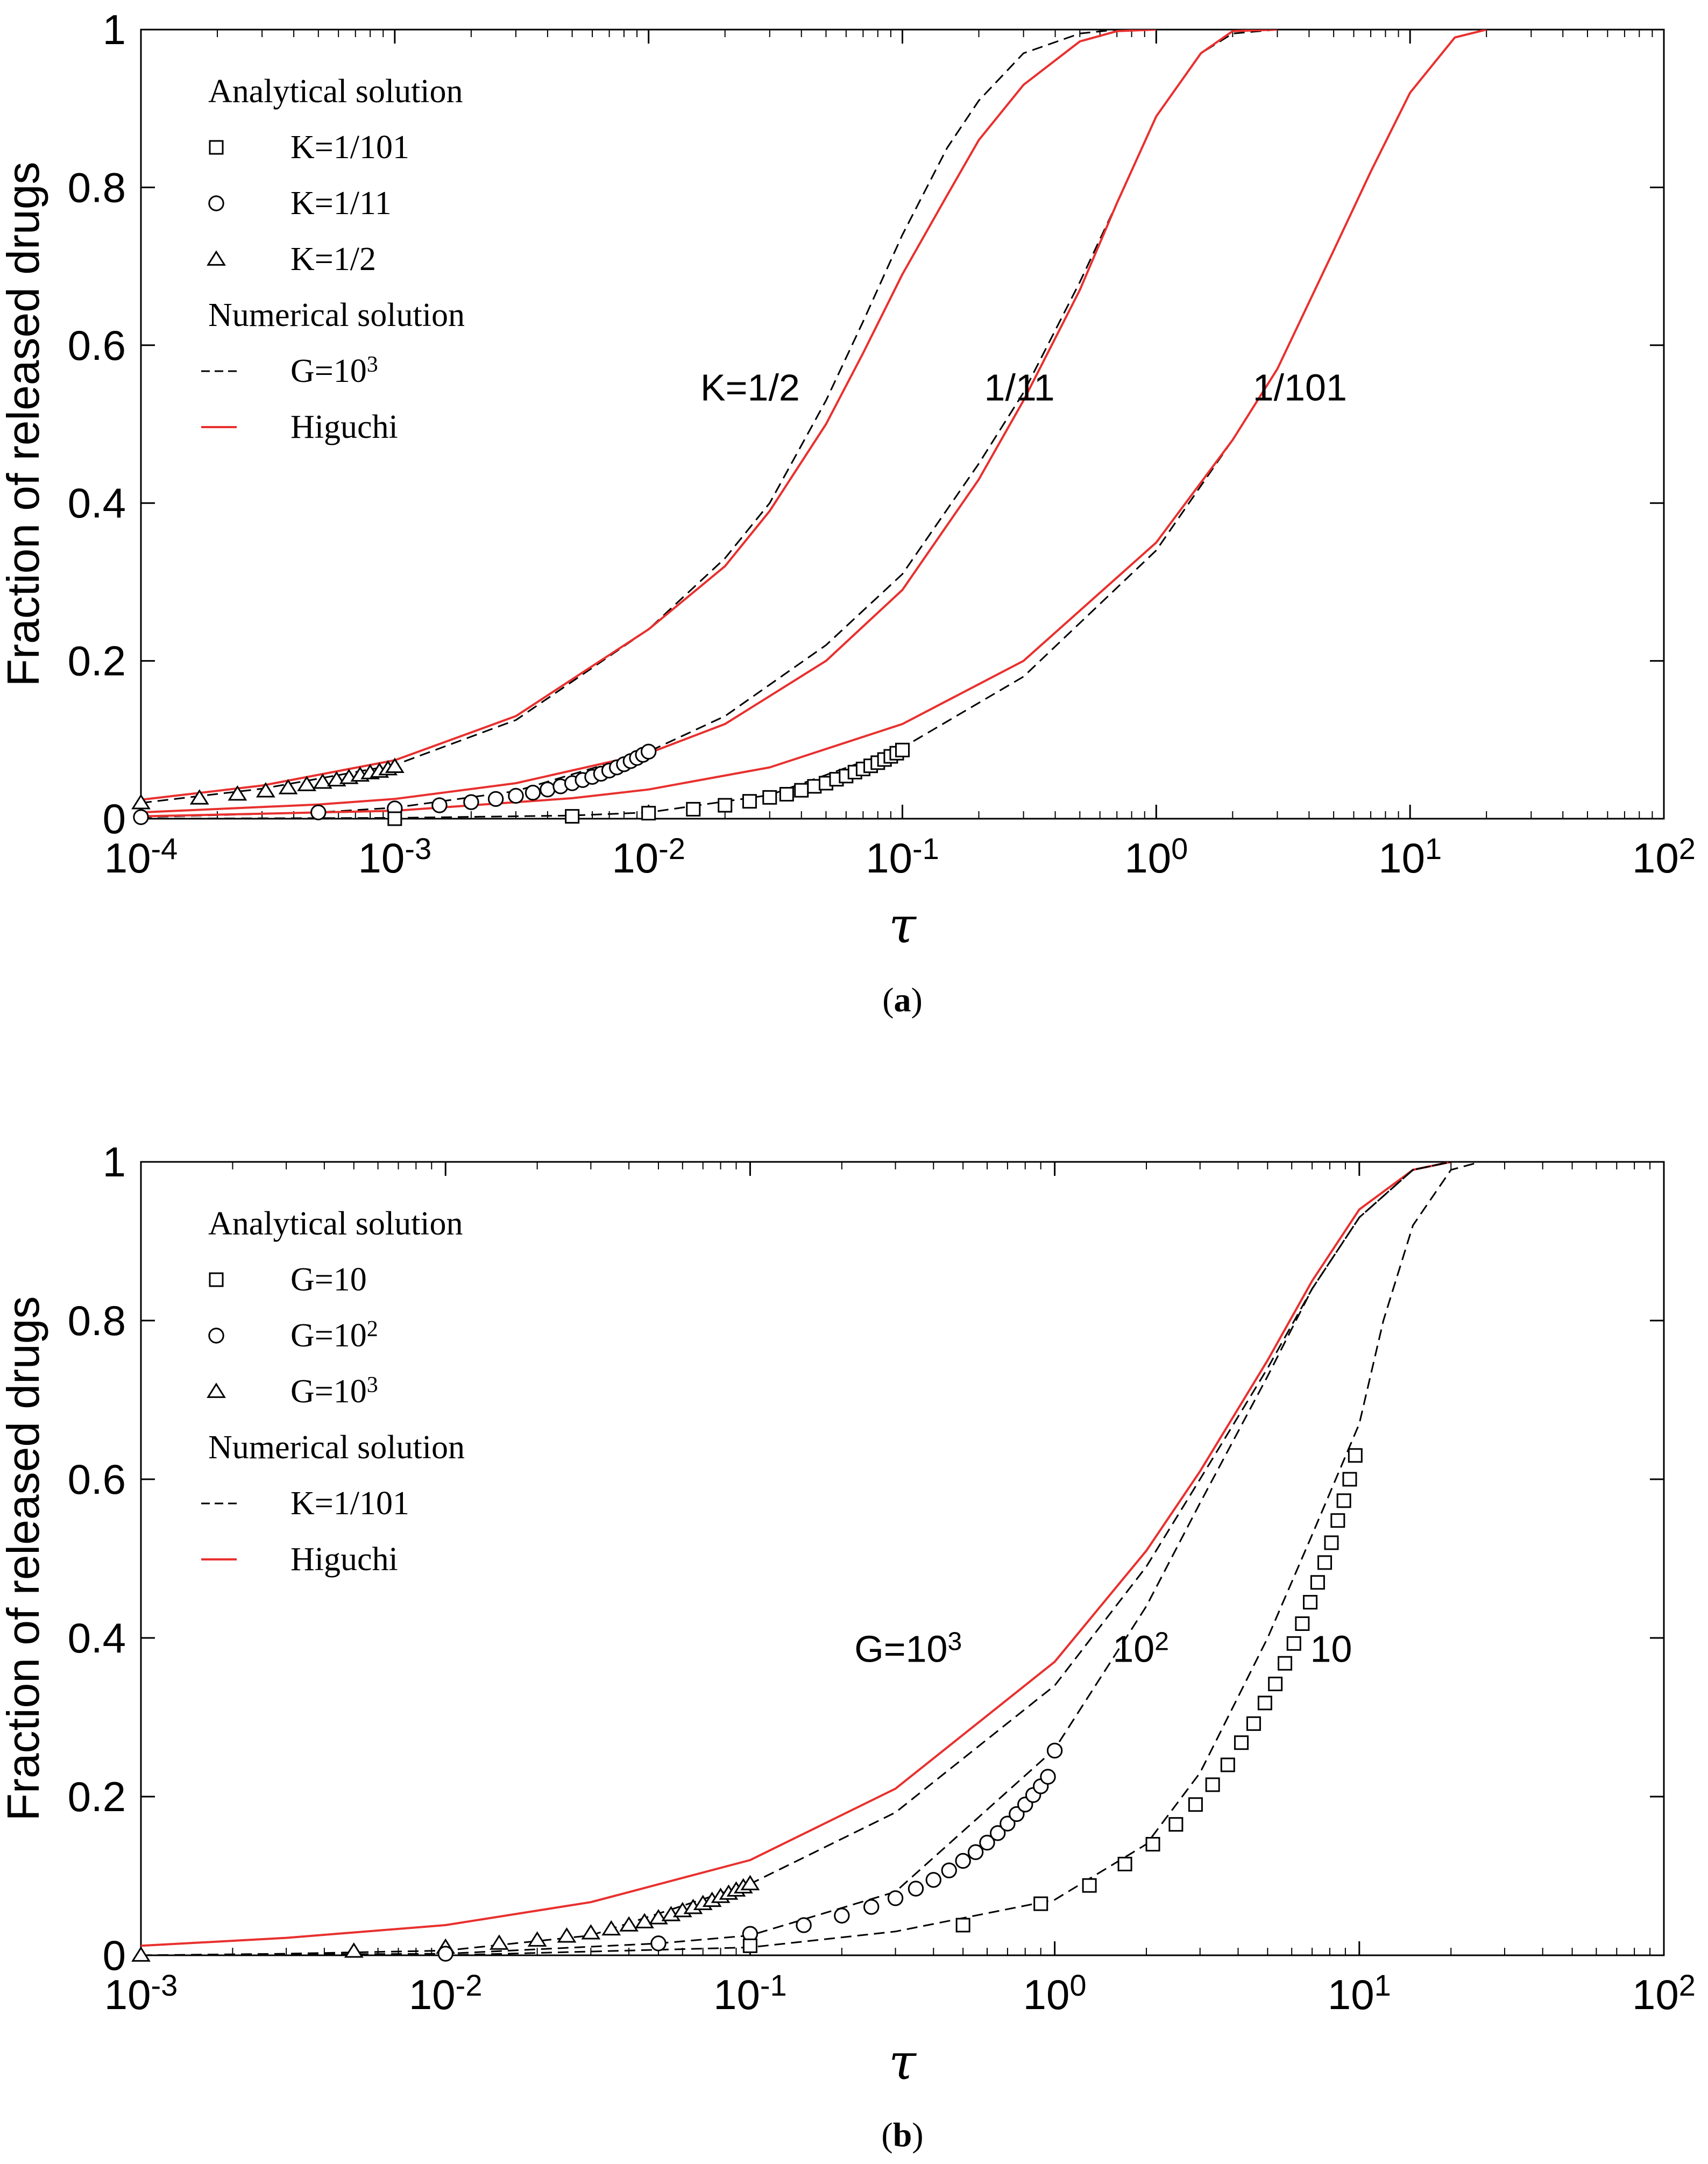 Image resolution: width=1708 pixels, height=2164 pixels. I want to click on x-tick-label: 10⁻¹, so click(902, 857).